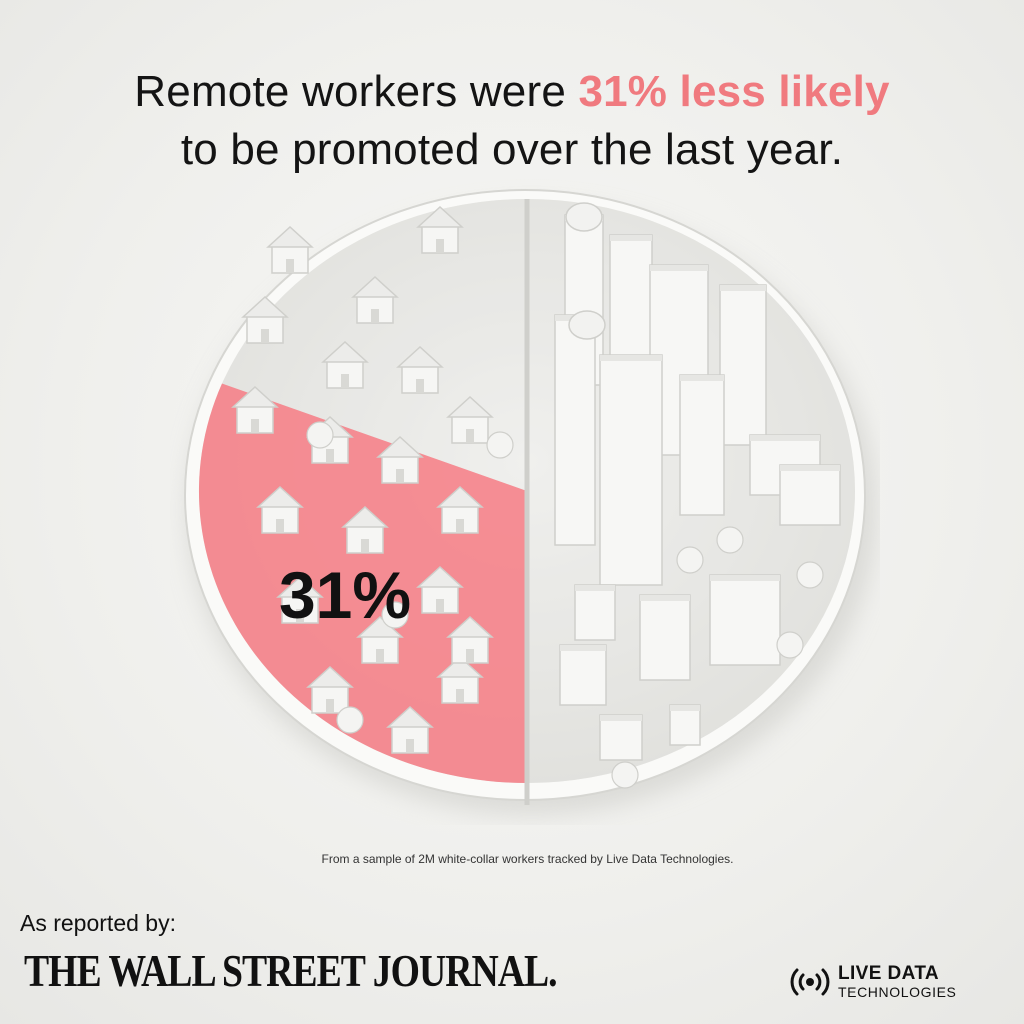 This screenshot has width=1024, height=1024. I want to click on headline-highlight: 31% less likely, so click(734, 92).